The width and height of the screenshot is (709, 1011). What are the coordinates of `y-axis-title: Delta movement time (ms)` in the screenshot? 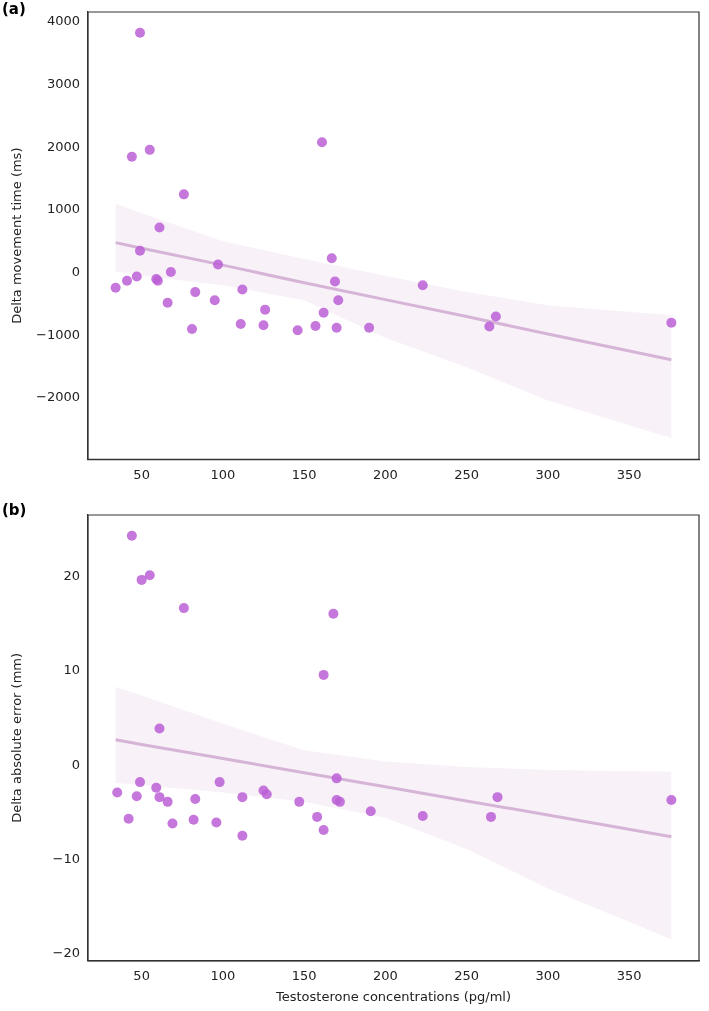 It's located at (17, 235).